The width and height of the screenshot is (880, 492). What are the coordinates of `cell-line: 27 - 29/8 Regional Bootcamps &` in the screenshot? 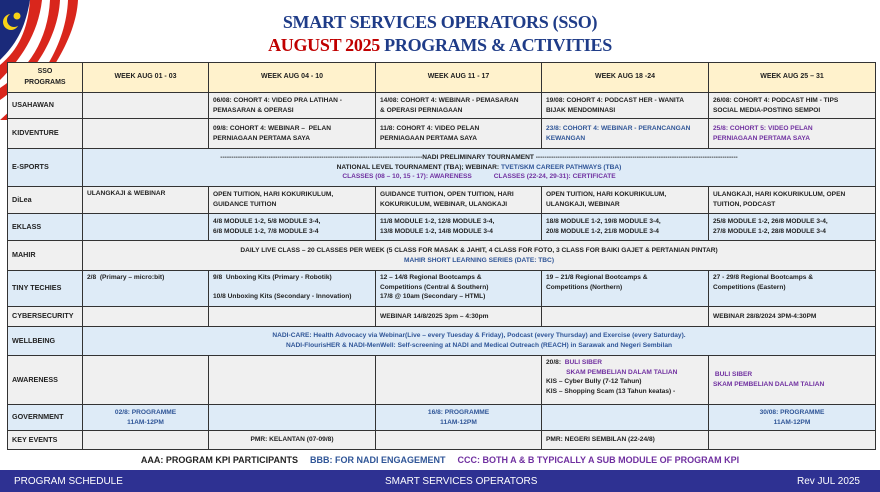 It's located at (792, 278).